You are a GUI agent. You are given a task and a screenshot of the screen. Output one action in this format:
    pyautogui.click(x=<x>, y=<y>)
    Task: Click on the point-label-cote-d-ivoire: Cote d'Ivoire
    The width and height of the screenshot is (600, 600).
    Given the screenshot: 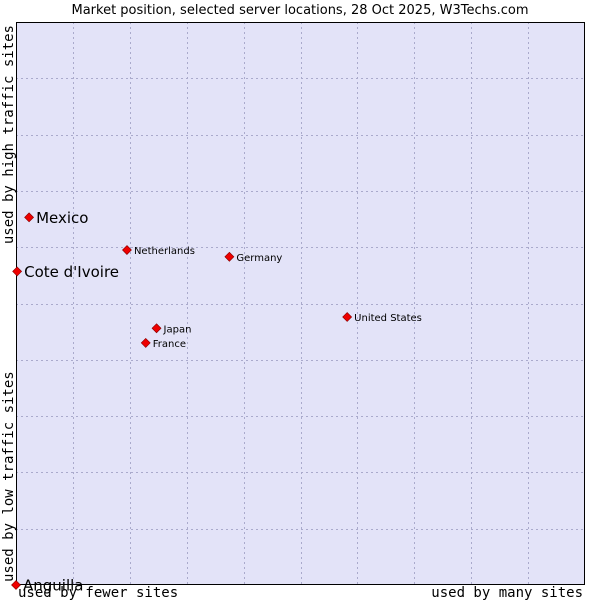 What is the action you would take?
    pyautogui.click(x=71, y=272)
    